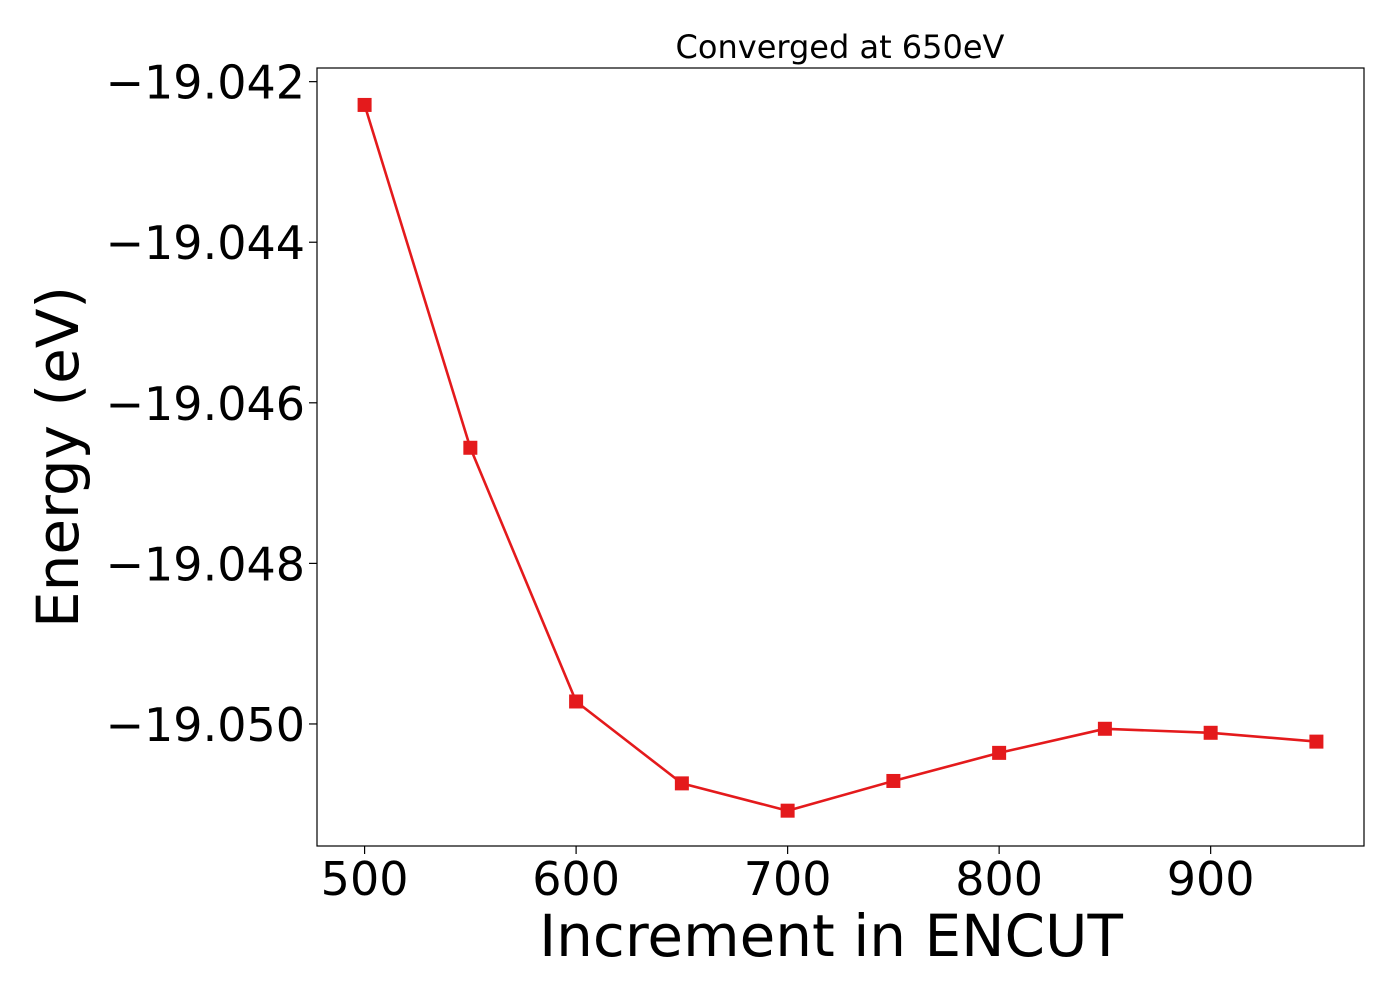  What do you see at coordinates (1211, 879) in the screenshot?
I see `x-tick-label: 900` at bounding box center [1211, 879].